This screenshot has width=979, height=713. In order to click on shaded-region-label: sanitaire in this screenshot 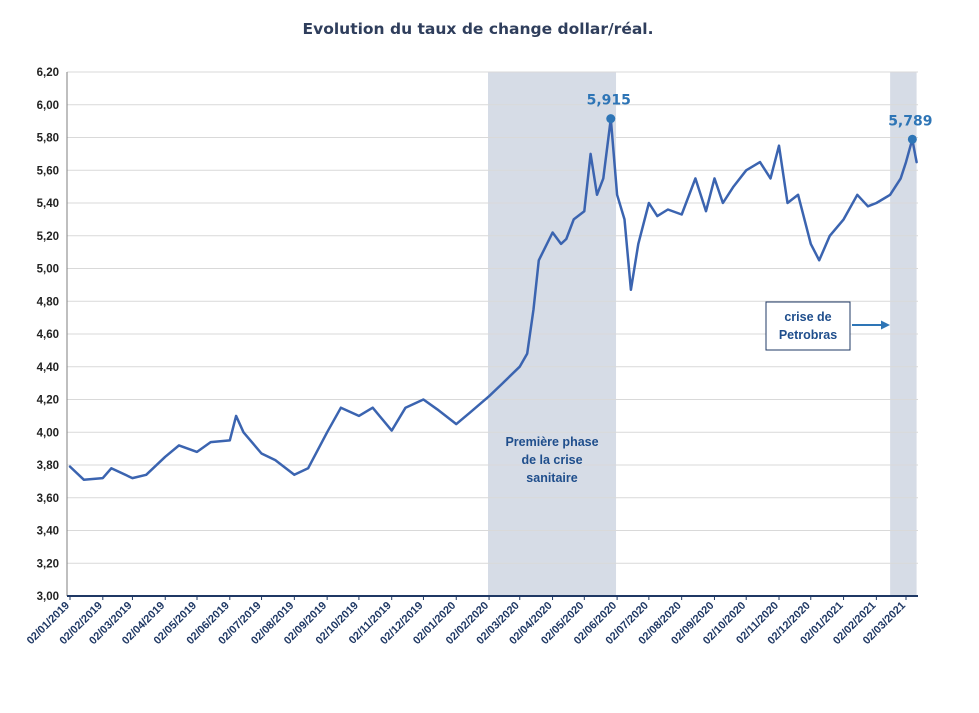, I will do `click(551, 478)`.